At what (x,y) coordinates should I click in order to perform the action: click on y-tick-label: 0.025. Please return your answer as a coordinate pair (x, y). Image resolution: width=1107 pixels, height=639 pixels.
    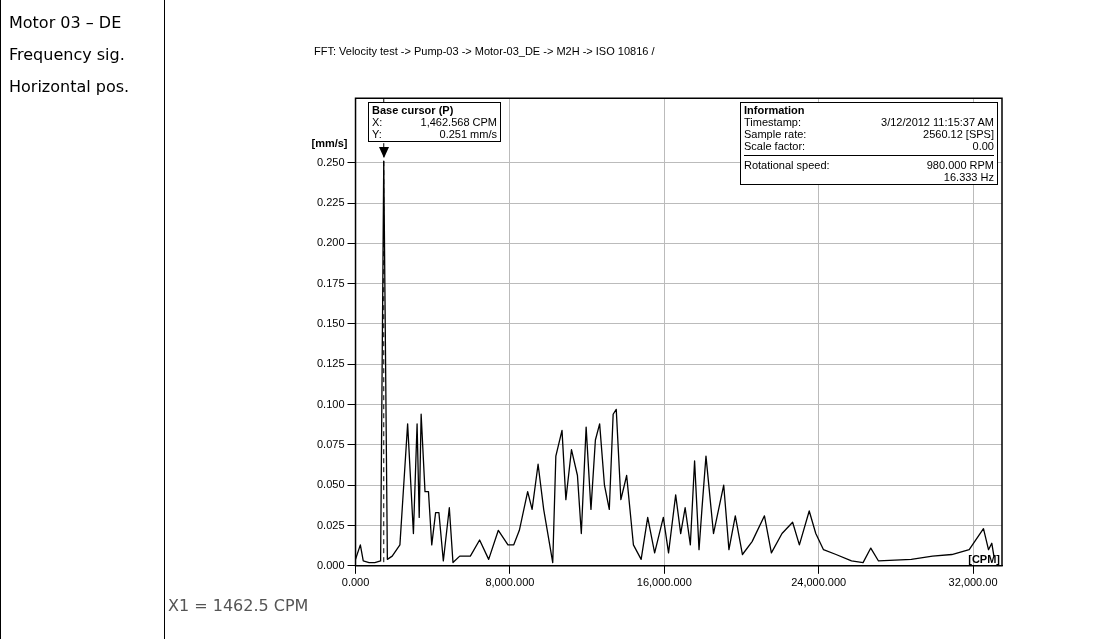
    Looking at the image, I should click on (331, 524).